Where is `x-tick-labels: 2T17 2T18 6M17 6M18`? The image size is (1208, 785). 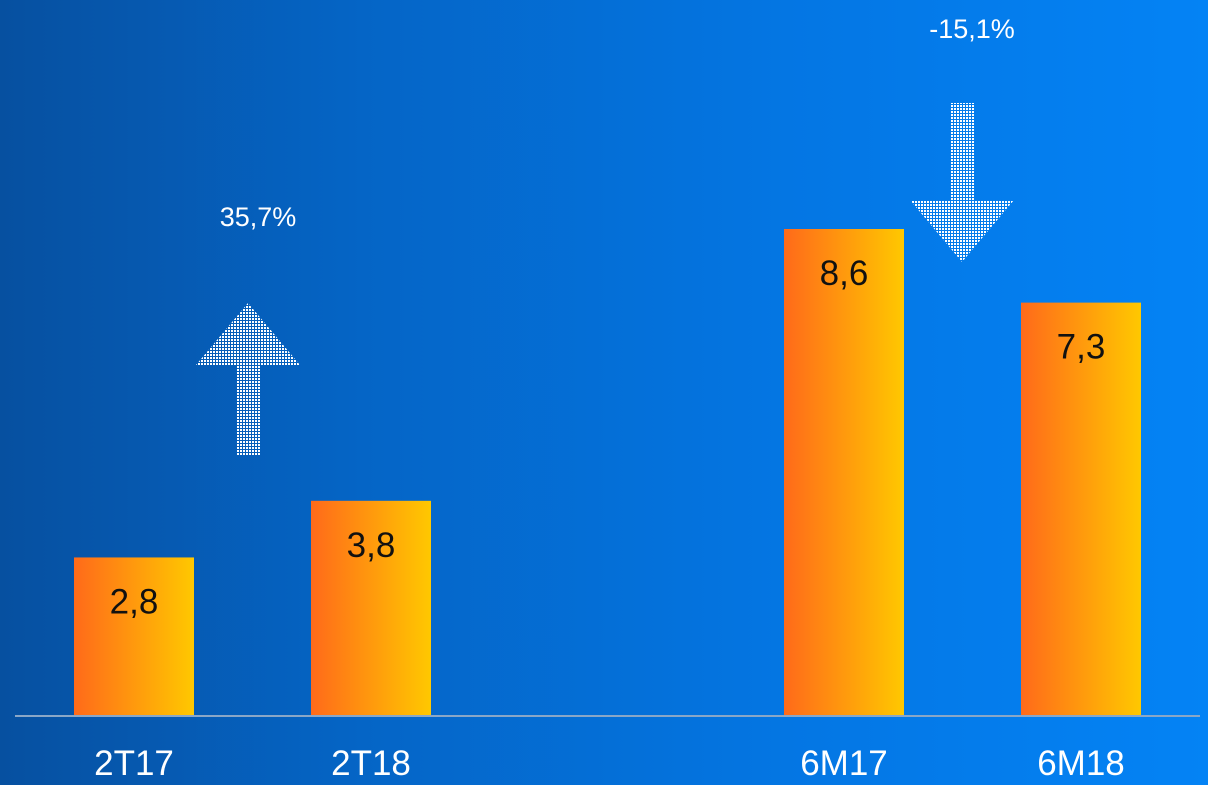
x-tick-labels: 2T17 2T18 6M17 6M18 is located at coordinates (609, 763).